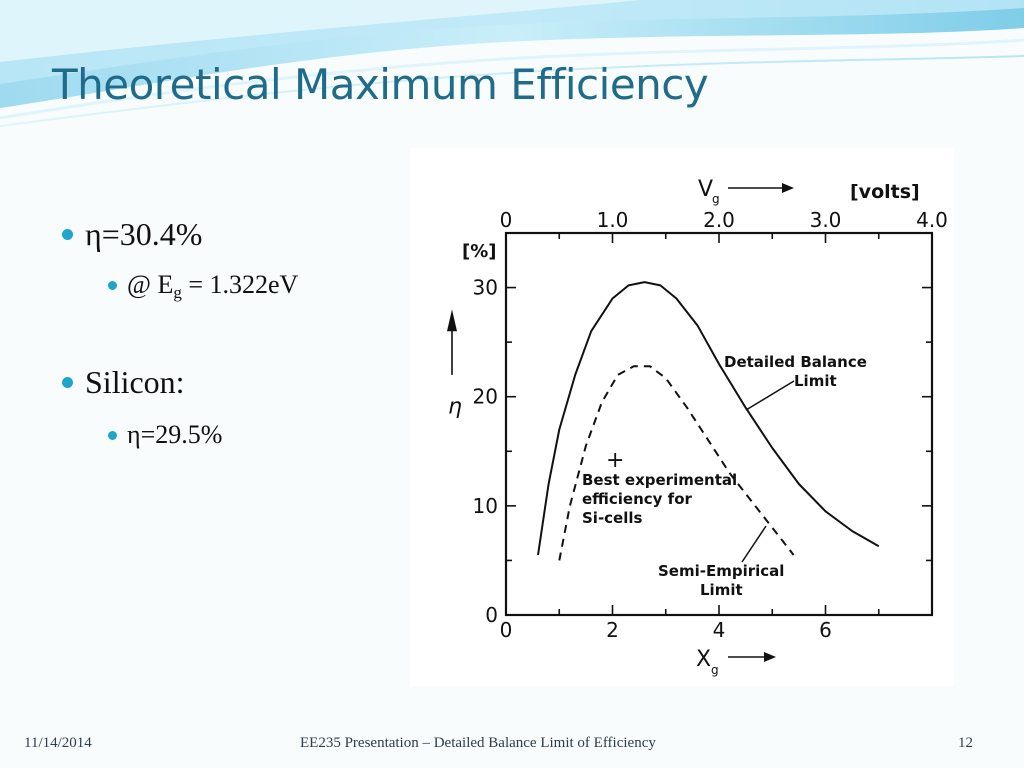 The image size is (1024, 768). Describe the element at coordinates (479, 251) in the screenshot. I see `y-axis-unit: [%]` at that location.